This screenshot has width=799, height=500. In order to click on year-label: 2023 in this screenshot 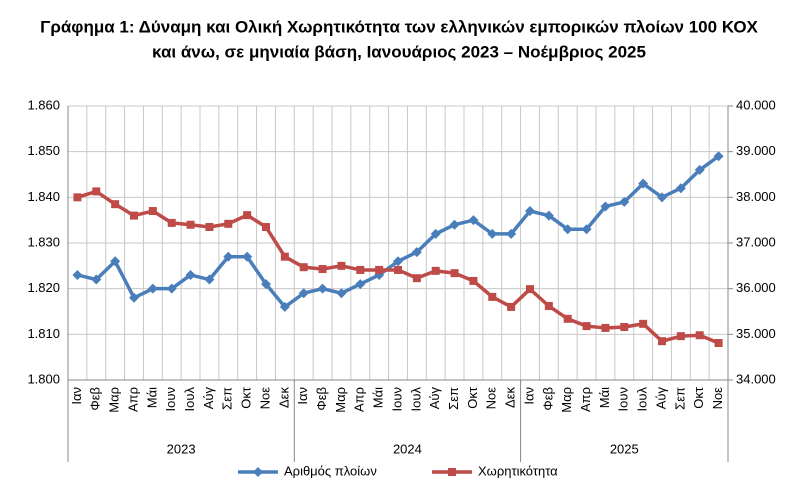, I will do `click(181, 448)`.